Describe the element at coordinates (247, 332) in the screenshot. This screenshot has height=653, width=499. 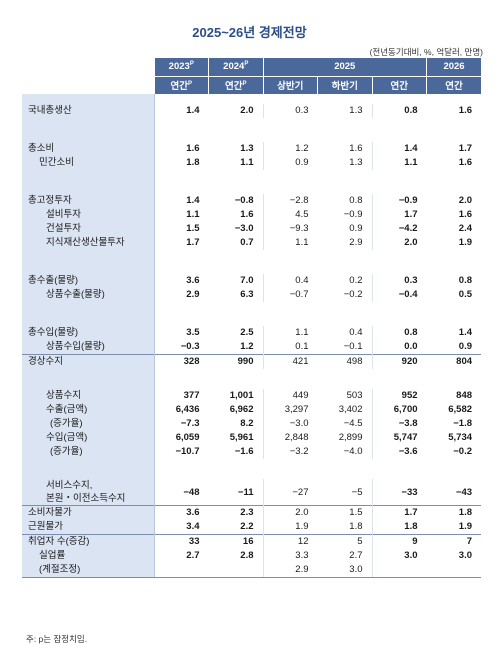
I see `value-cell: 2.5` at that location.